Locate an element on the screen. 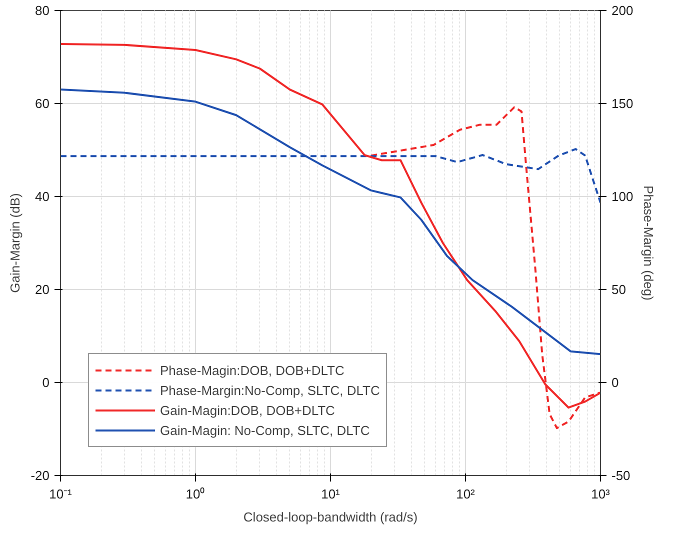 Image resolution: width=673 pixels, height=536 pixels. y-tick-label: 80 is located at coordinates (42, 10).